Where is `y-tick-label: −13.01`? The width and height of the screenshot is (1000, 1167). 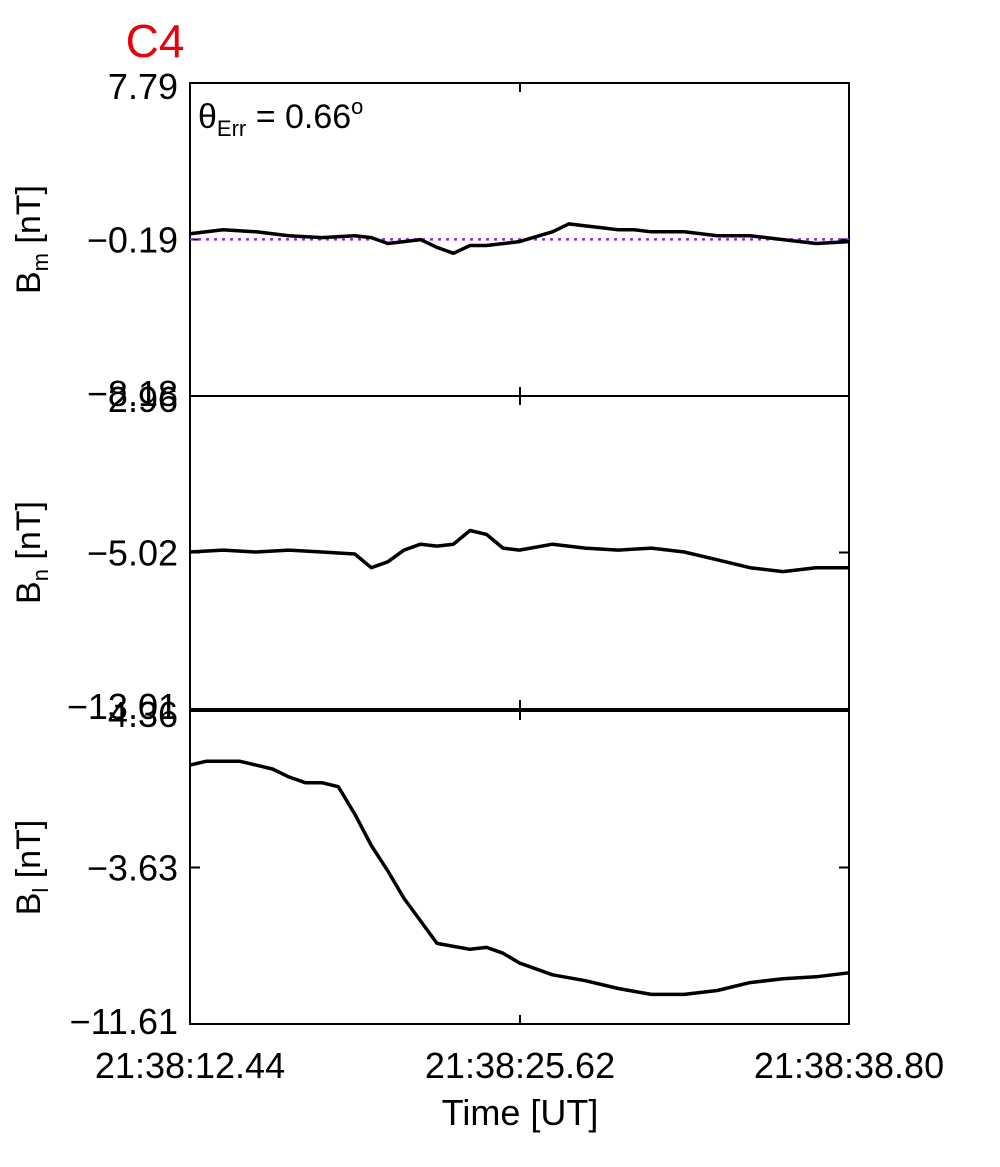 y-tick-label: −13.01 is located at coordinates (122, 706).